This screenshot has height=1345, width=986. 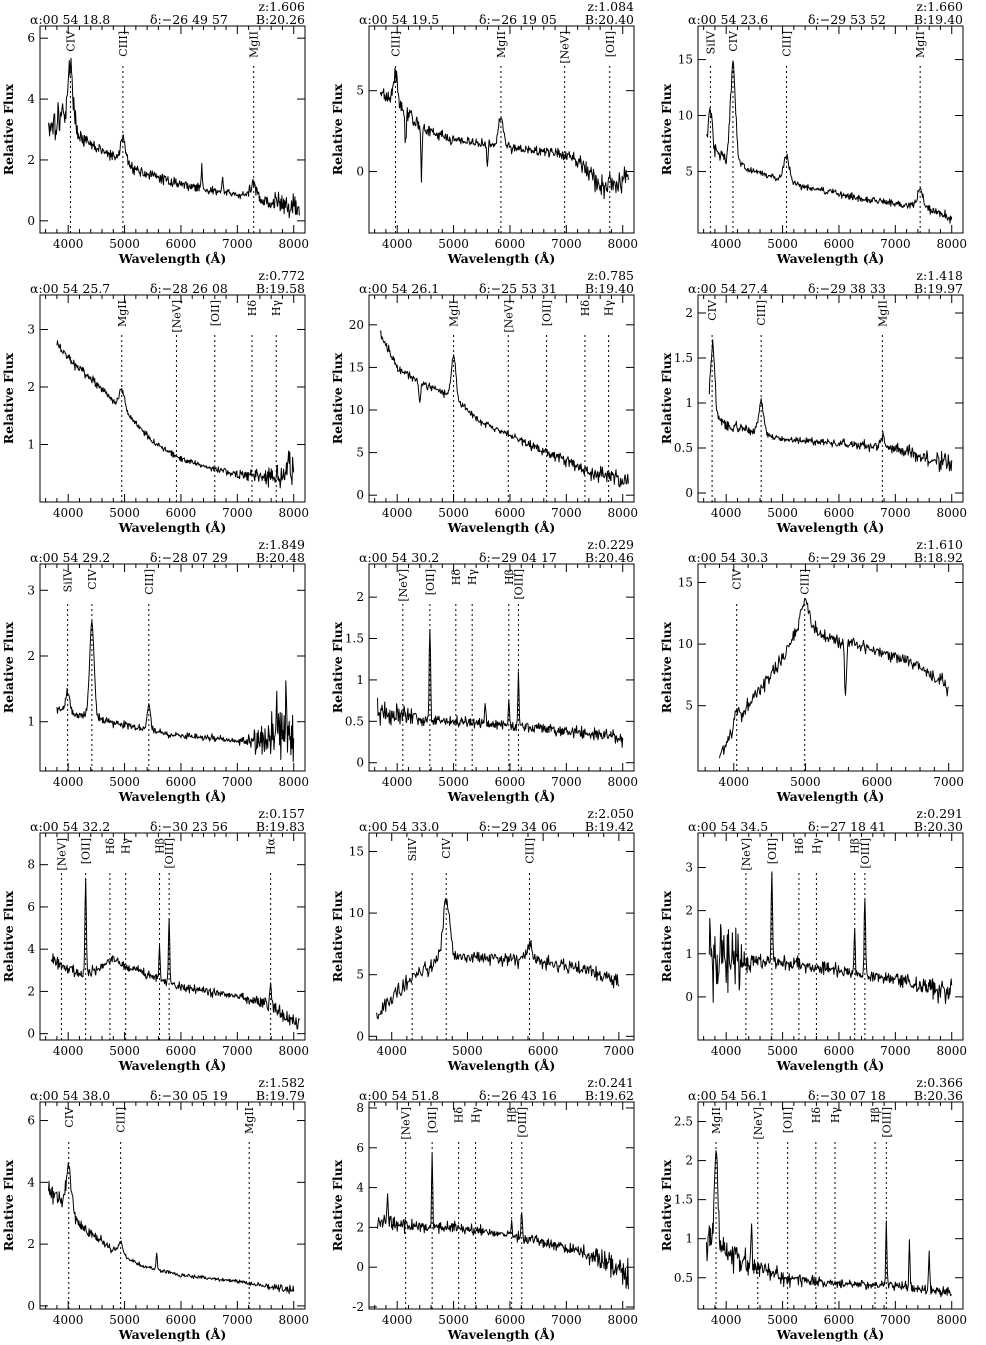 I want to click on bmag-label: B:20.40, so click(x=609, y=19).